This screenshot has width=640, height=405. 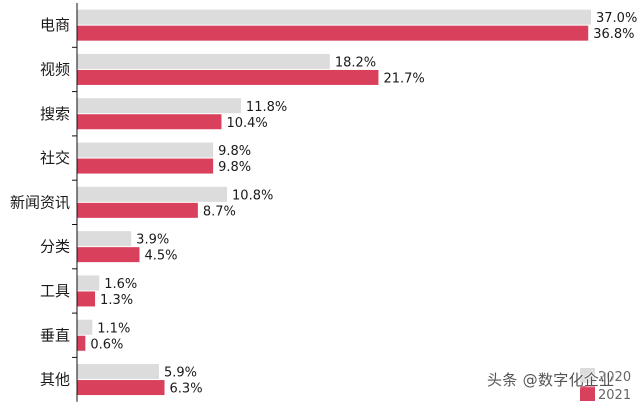 I want to click on y-axis-ticks, so click(x=74, y=202).